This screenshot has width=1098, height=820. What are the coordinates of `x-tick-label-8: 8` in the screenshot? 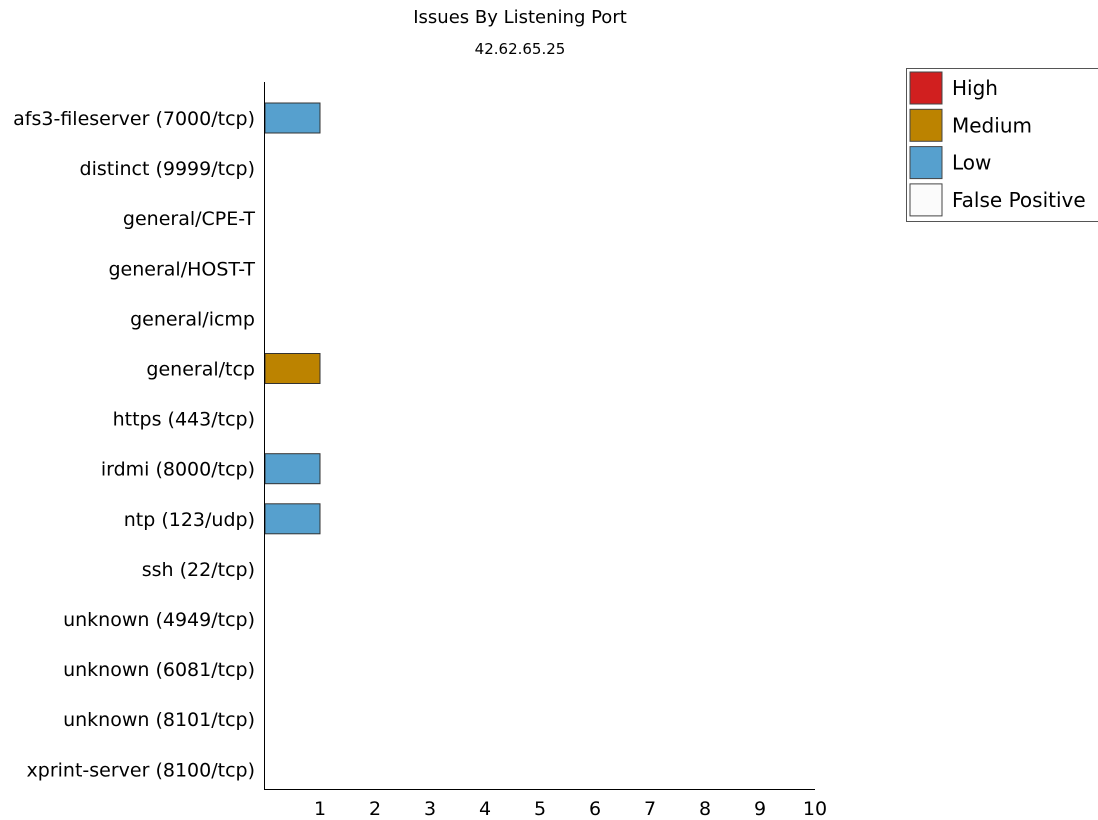 It's located at (705, 809).